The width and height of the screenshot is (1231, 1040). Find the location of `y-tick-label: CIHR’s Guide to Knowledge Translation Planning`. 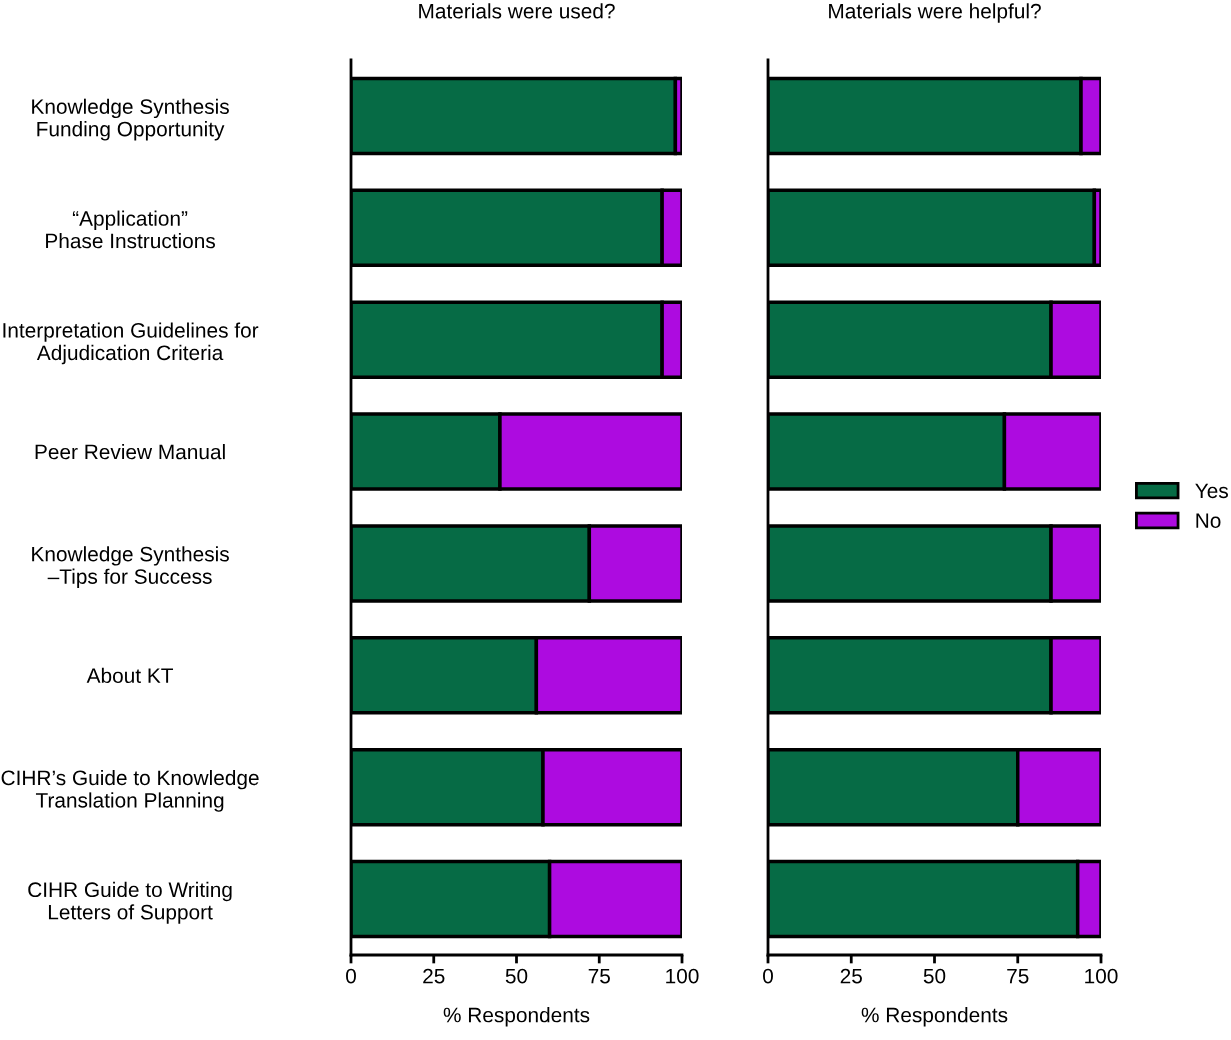

y-tick-label: CIHR’s Guide to Knowledge Translation Planning is located at coordinates (130, 790).